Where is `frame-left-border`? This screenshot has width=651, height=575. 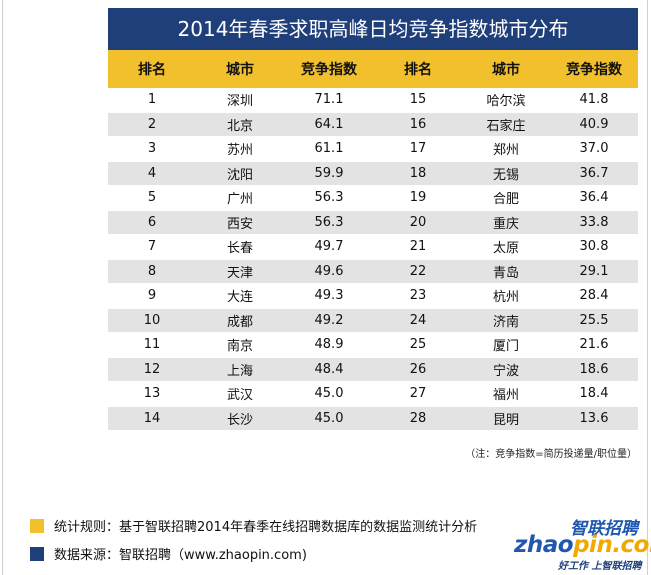
frame-left-border is located at coordinates (2, 287).